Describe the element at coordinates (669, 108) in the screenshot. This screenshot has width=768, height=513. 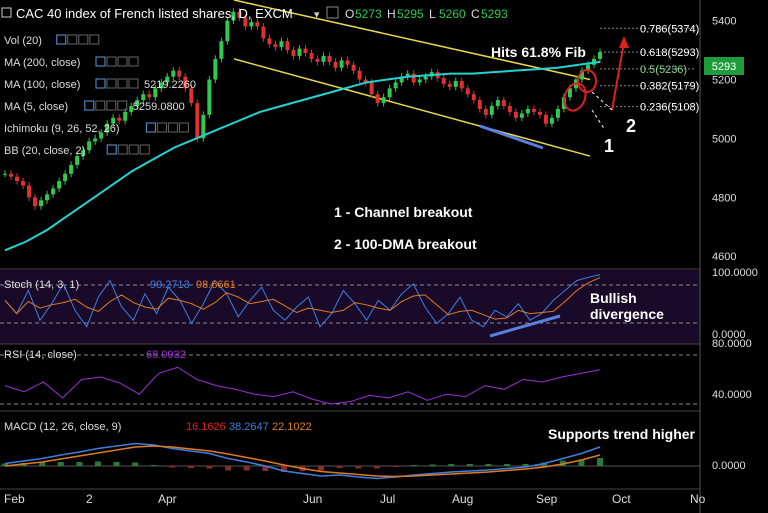
I see `fib-label-4: 0.236(5108)` at that location.